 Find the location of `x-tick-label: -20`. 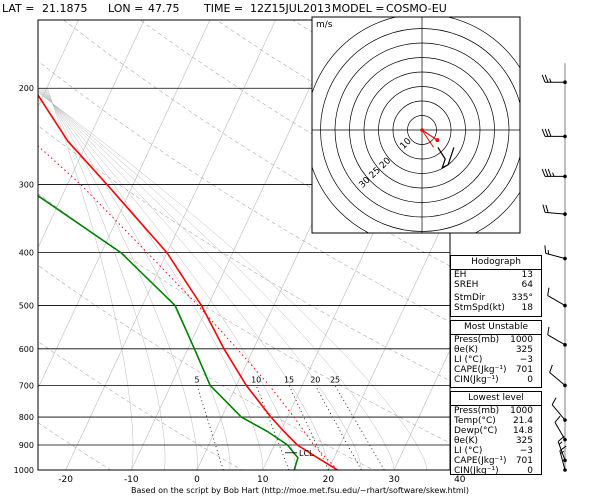

x-tick-label: -20 is located at coordinates (65, 480).